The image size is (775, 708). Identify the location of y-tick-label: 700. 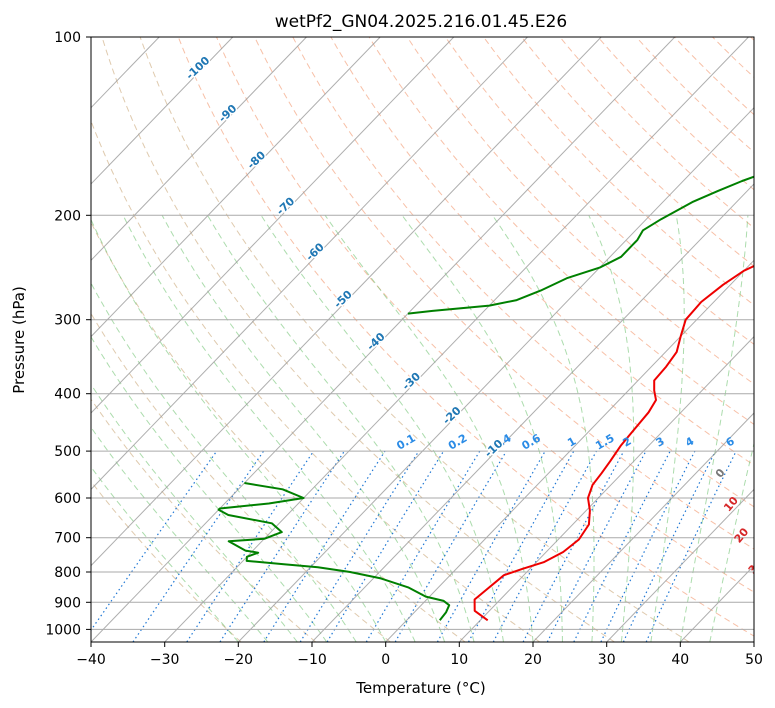
(67, 539).